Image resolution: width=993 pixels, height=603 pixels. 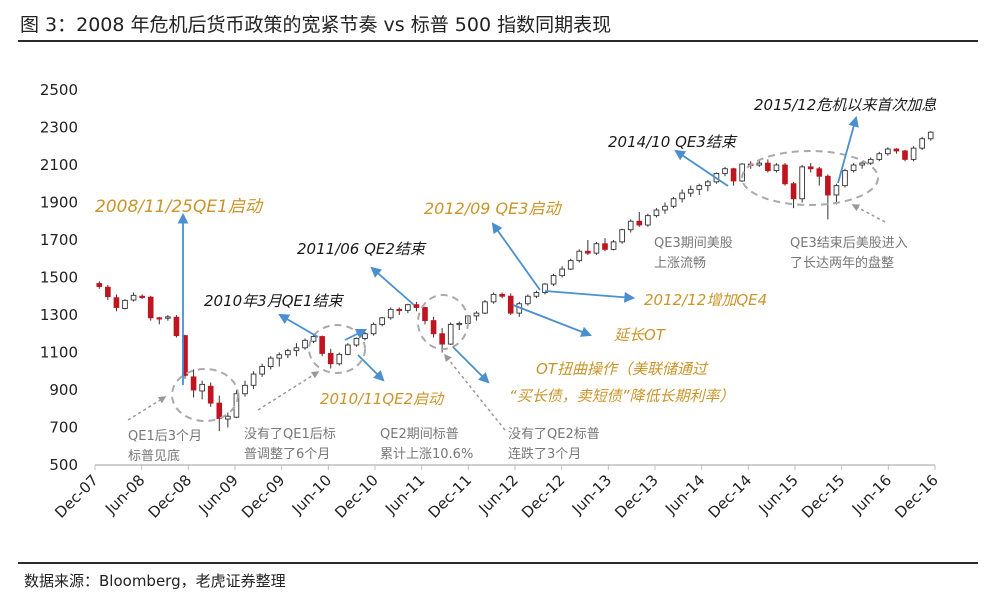 I want to click on x-tick-label: Jun-12, so click(x=497, y=494).